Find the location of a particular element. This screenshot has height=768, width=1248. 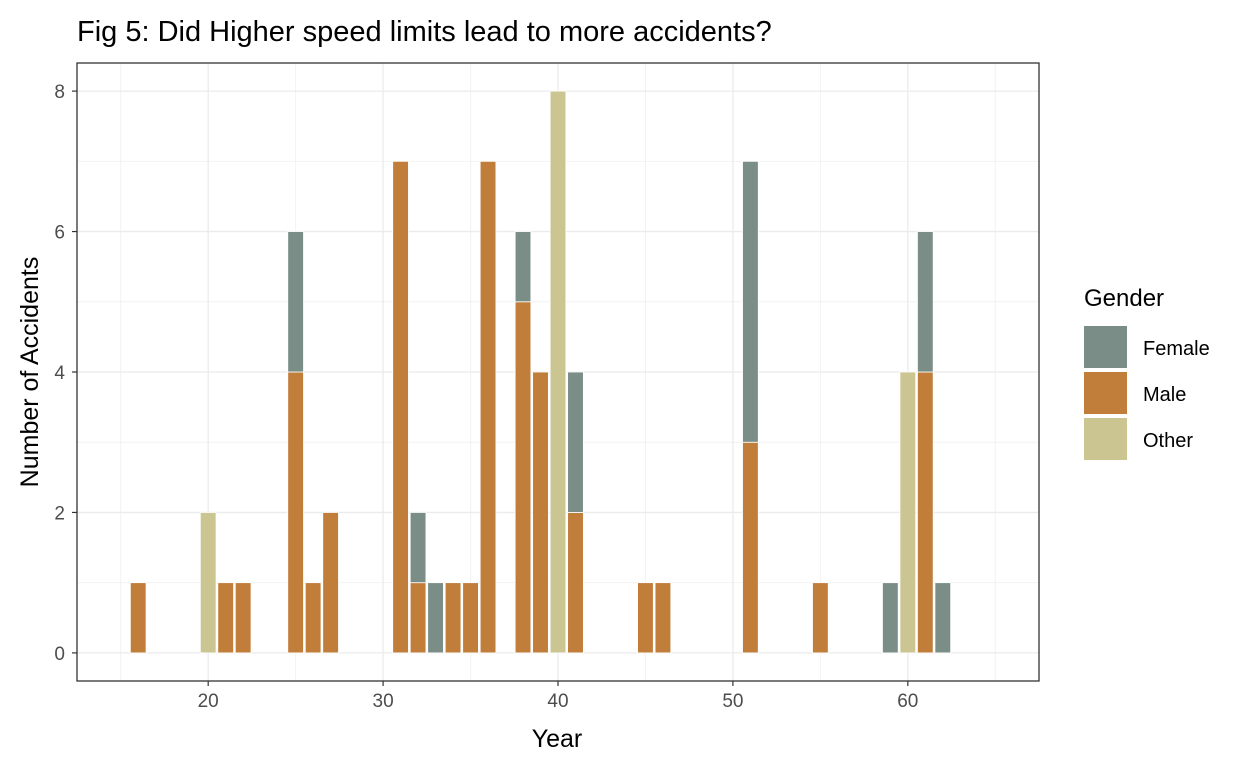

y-tick-label: 6 is located at coordinates (59, 233).